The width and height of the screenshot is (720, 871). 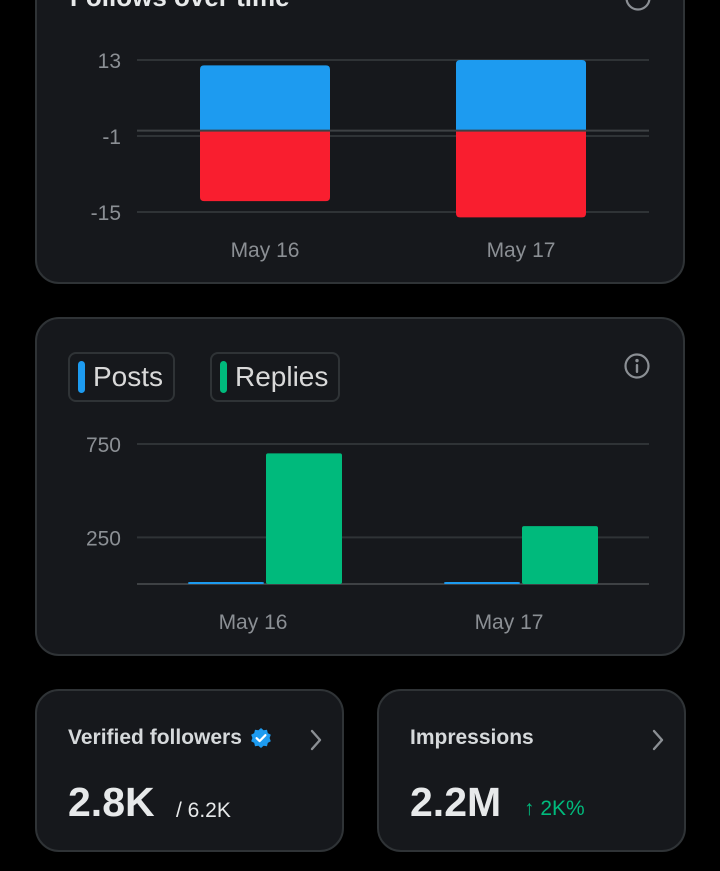 I want to click on verified-followers-card: Verified followers 2.8K / 6.2K, so click(x=189, y=770).